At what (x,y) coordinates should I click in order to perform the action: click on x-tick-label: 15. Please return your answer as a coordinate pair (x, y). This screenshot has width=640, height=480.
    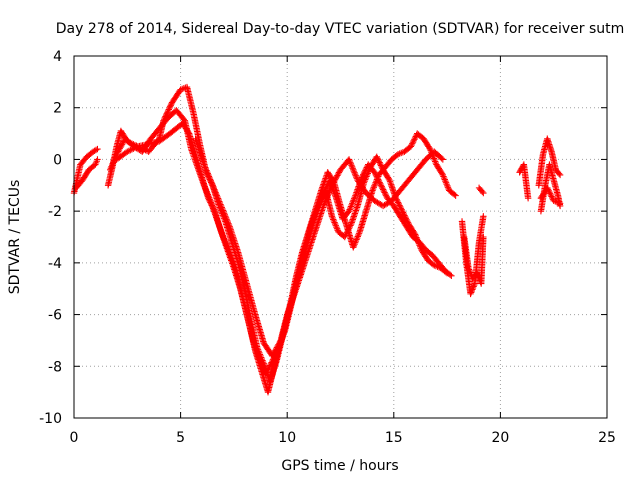
    Looking at the image, I should click on (394, 438).